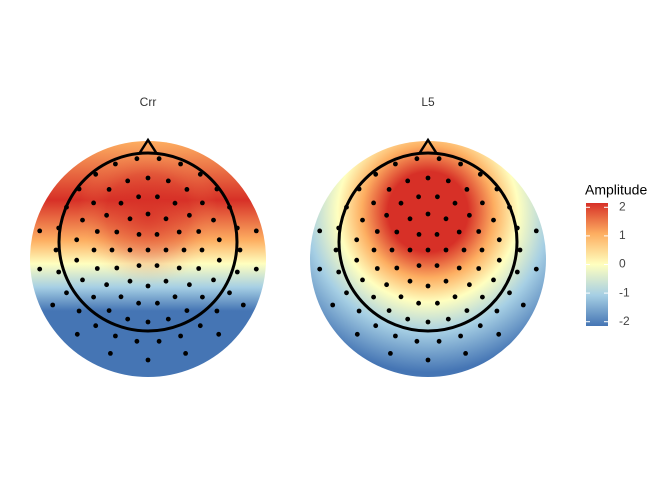 The width and height of the screenshot is (672, 480). Describe the element at coordinates (428, 102) in the screenshot. I see `panel-title: L5` at that location.